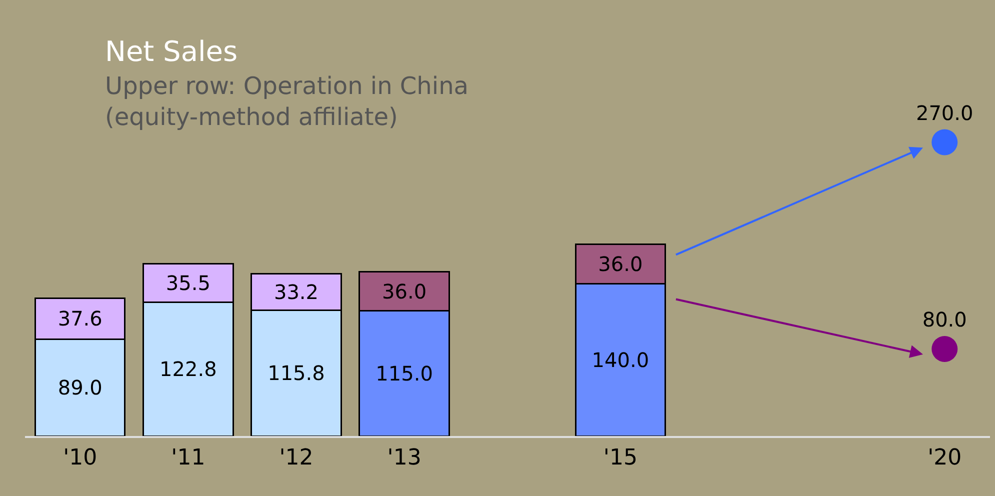 This screenshot has height=496, width=995. Describe the element at coordinates (621, 360) in the screenshot. I see `data-label: 140.0` at that location.